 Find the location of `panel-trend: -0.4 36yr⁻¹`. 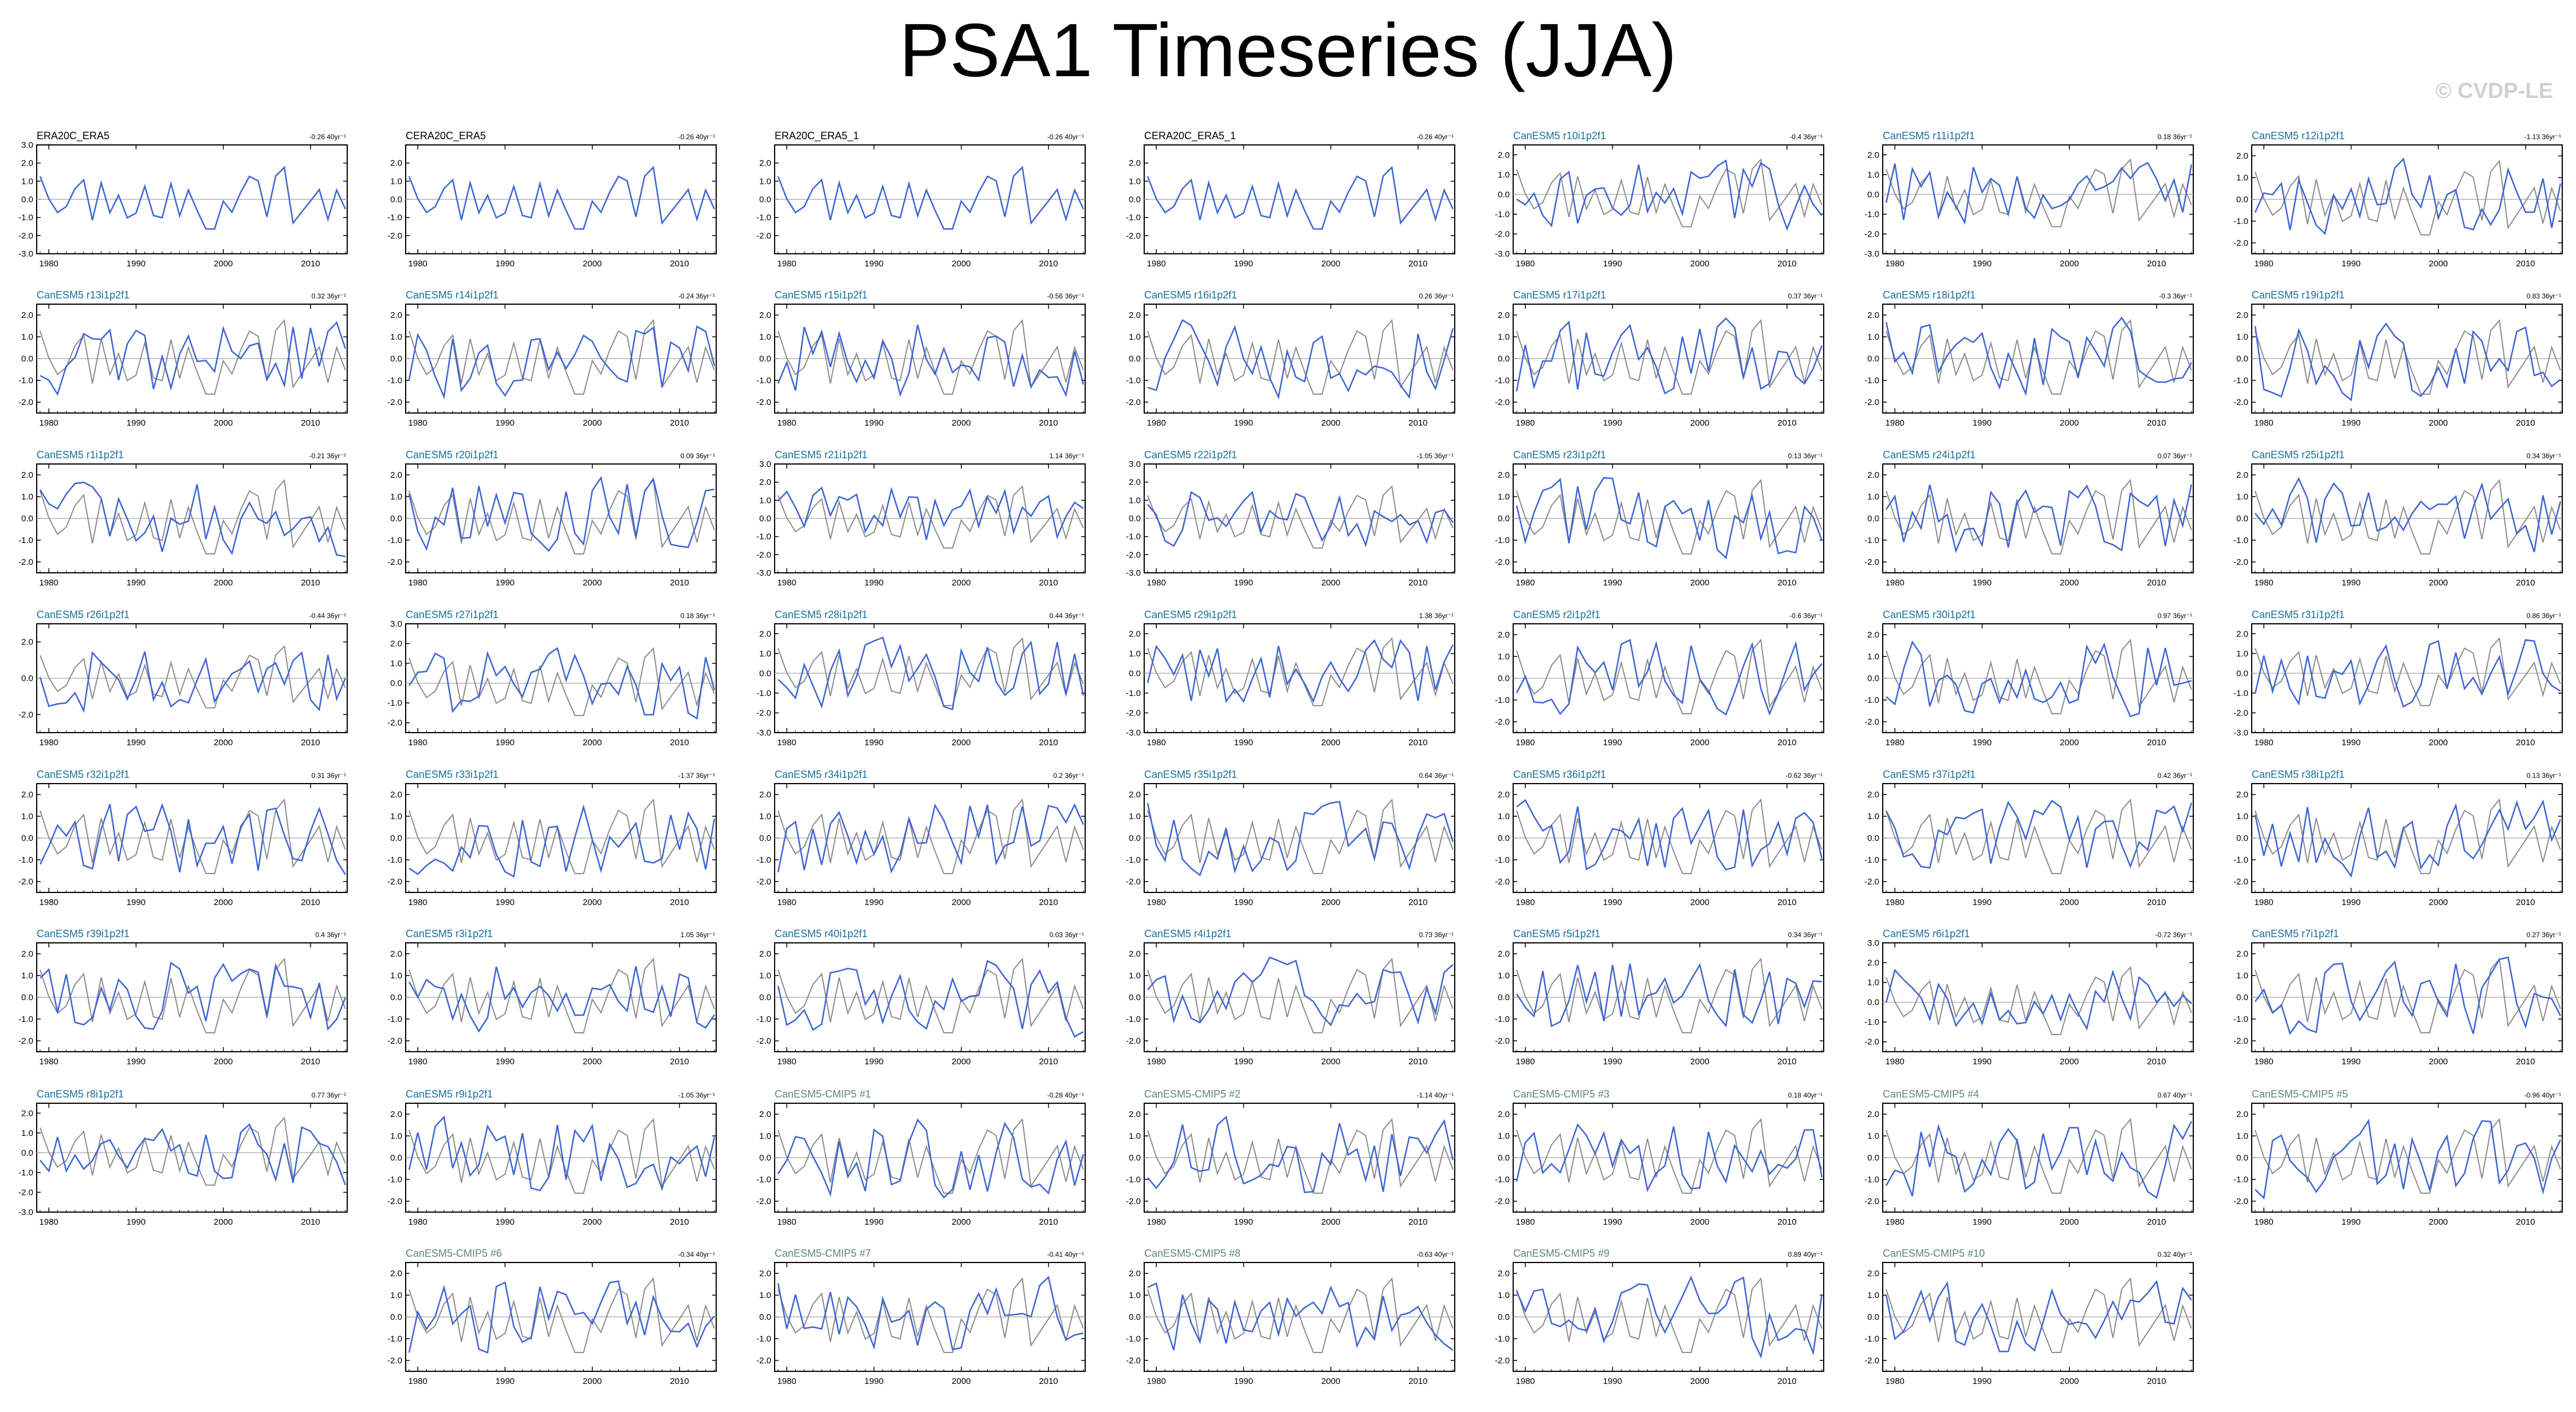

panel-trend: -0.4 36yr⁻¹ is located at coordinates (1806, 137).